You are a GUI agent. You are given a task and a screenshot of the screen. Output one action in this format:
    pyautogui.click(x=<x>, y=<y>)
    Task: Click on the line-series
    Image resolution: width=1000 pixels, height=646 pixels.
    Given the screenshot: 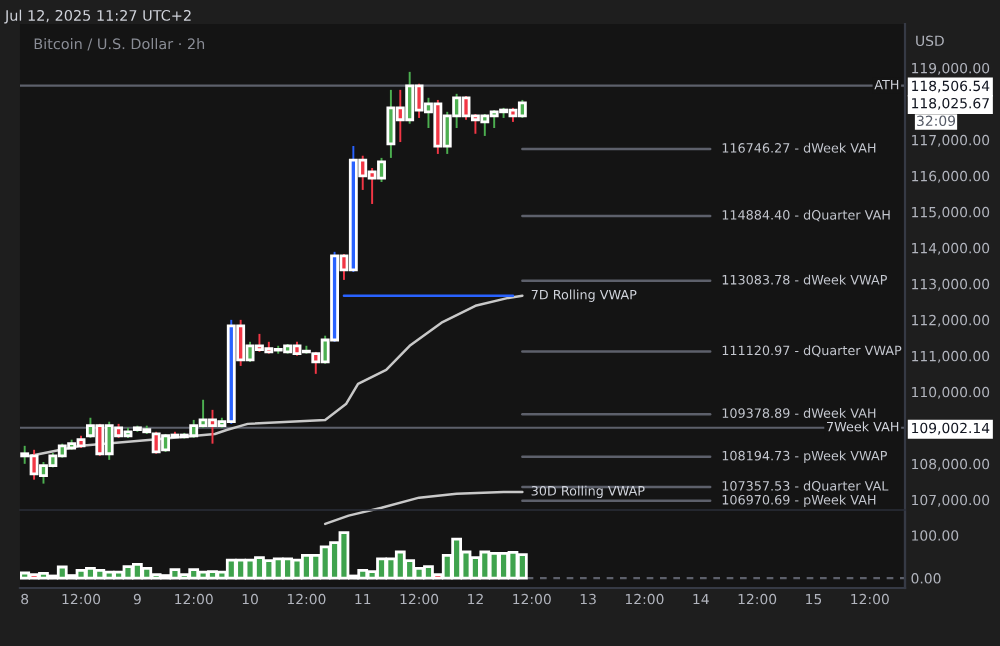 What is the action you would take?
    pyautogui.click(x=423, y=508)
    